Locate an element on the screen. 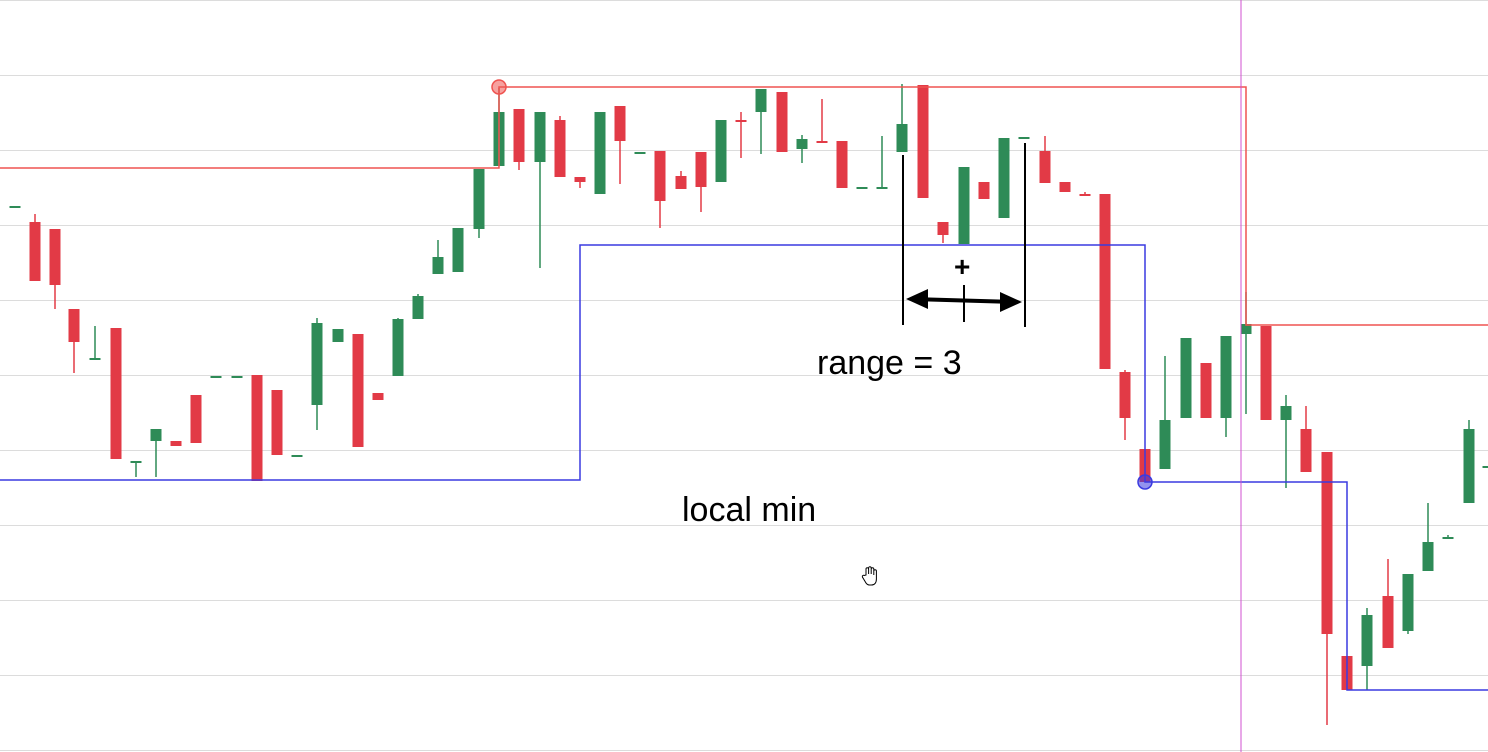 This screenshot has width=1488, height=752. local-min-label: local min is located at coordinates (749, 510).